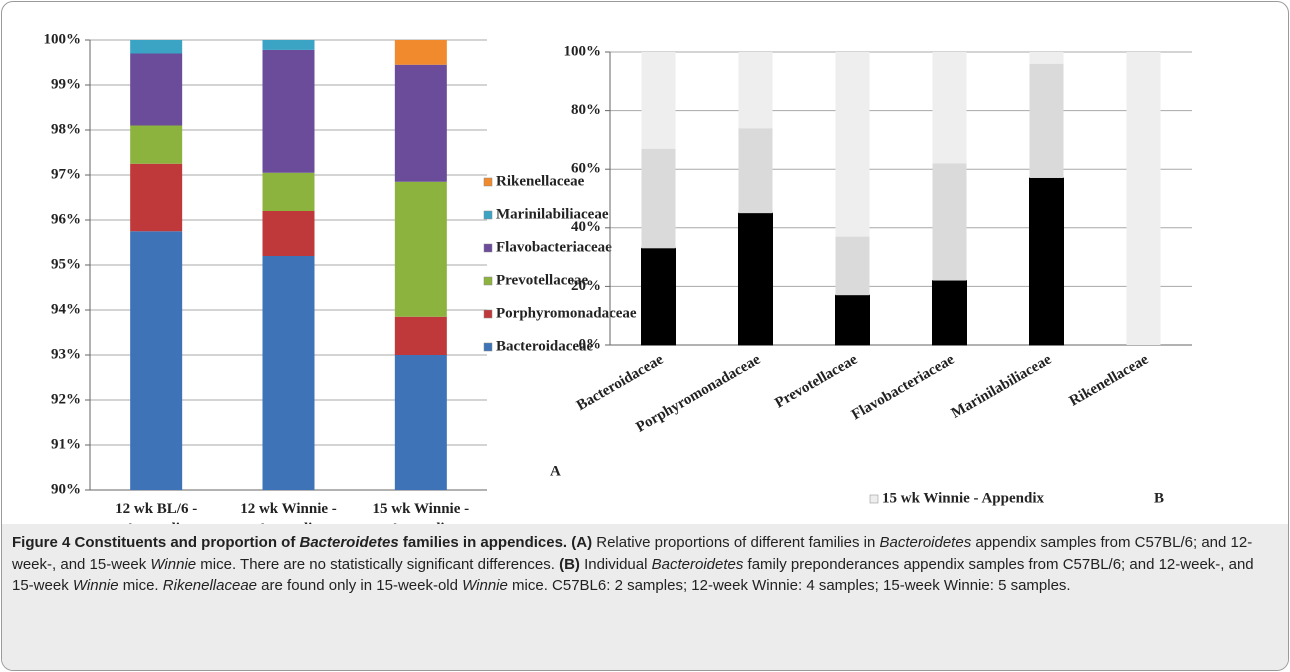  What do you see at coordinates (485, 542) in the screenshot?
I see `caption-text: families in appendices.` at bounding box center [485, 542].